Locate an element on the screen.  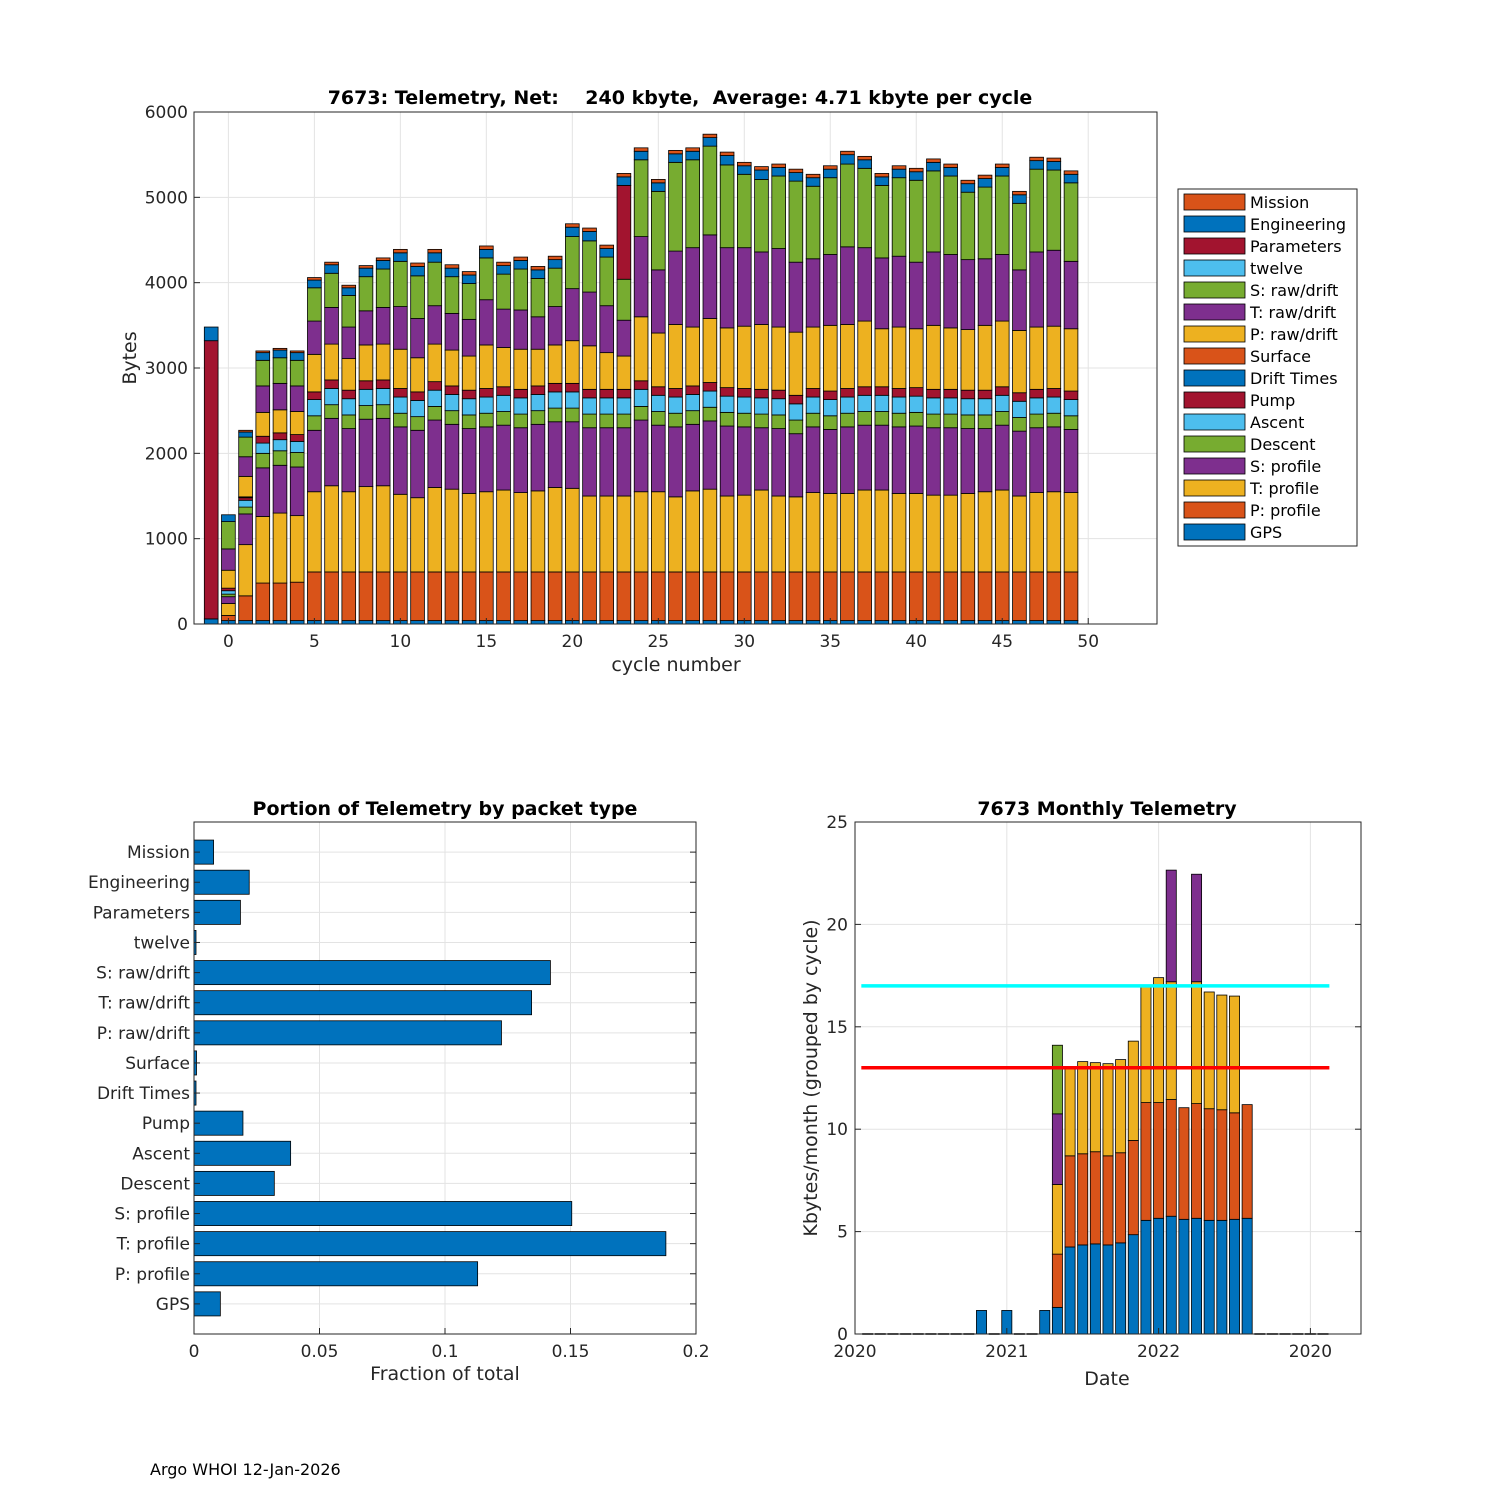
y-tick-label: 1000 is located at coordinates (166, 540).